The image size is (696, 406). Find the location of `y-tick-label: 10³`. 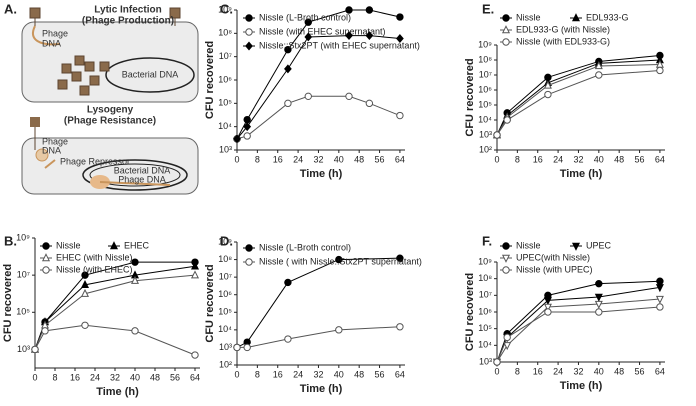

y-tick-label: 10³ is located at coordinates (225, 149).